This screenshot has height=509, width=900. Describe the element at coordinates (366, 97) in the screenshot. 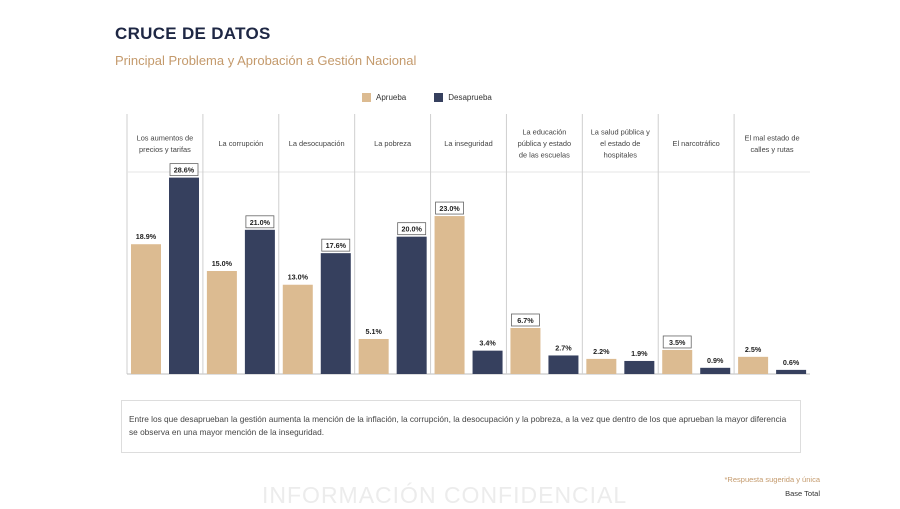

I see `legend-swatch-aprueba` at that location.